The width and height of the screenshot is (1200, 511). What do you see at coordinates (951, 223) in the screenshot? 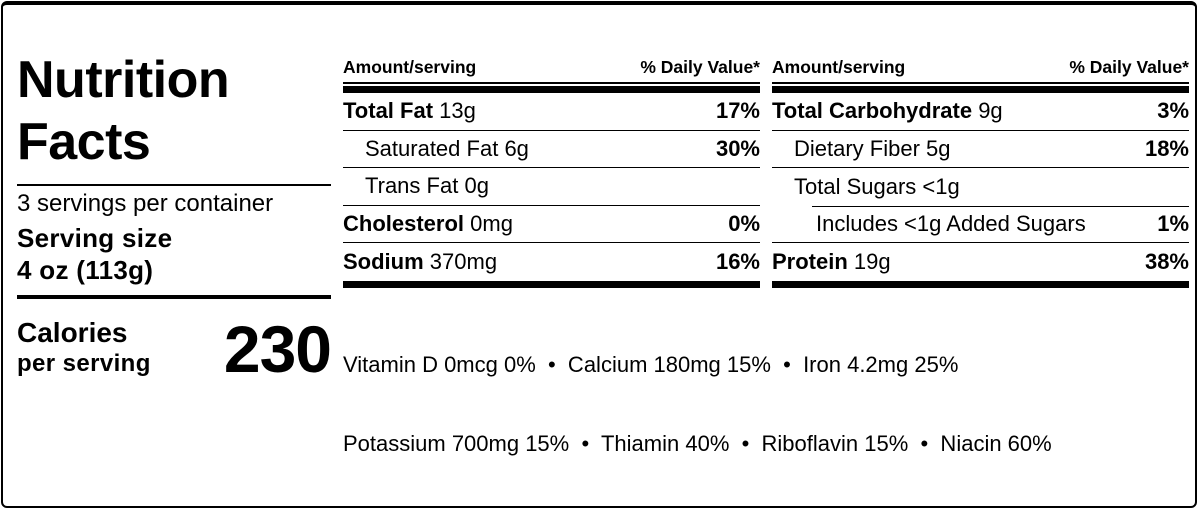
I see `nutrient-name: Includes <1g Added Sugars` at bounding box center [951, 223].